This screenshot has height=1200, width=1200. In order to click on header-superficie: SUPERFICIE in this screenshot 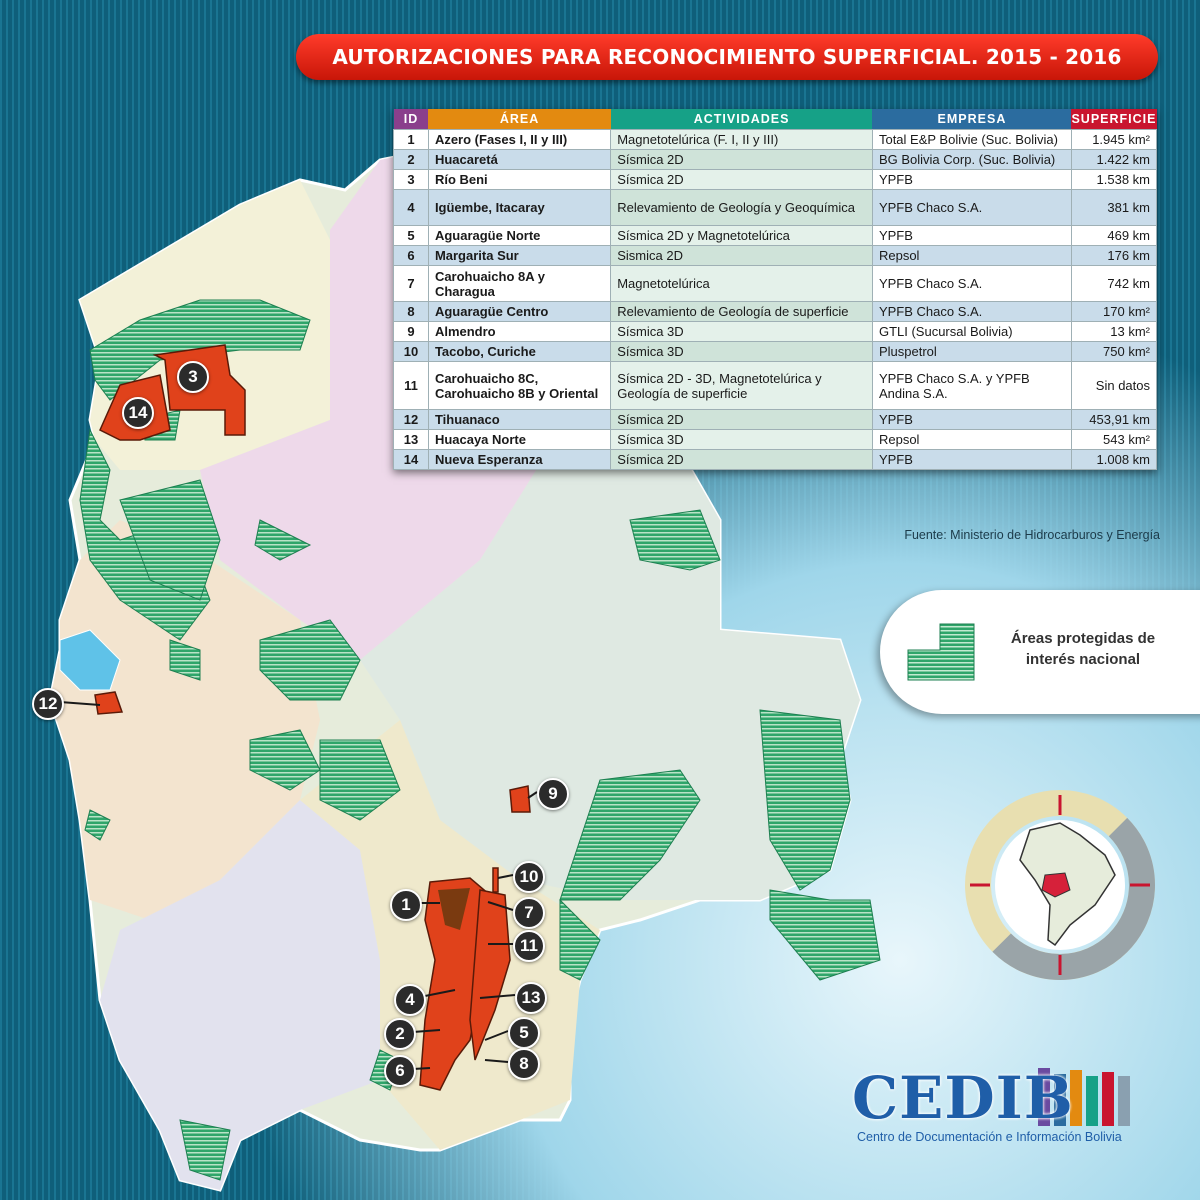, I will do `click(1114, 119)`.